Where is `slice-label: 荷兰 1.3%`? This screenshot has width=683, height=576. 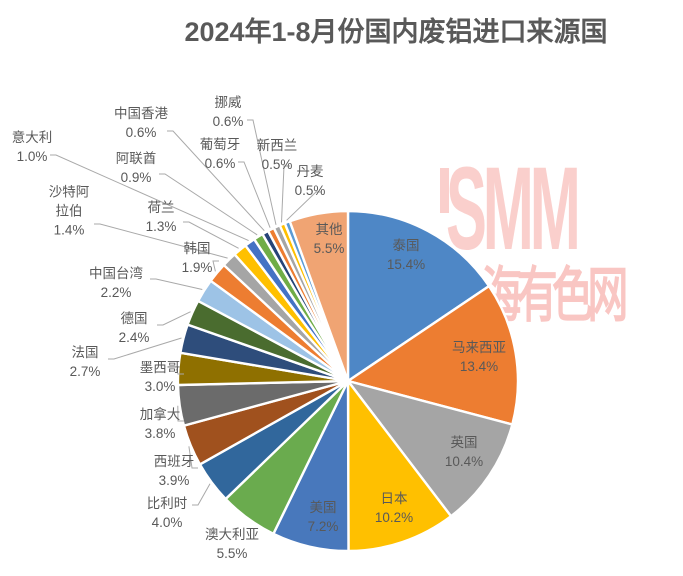
slice-label: 荷兰 1.3% is located at coordinates (161, 217).